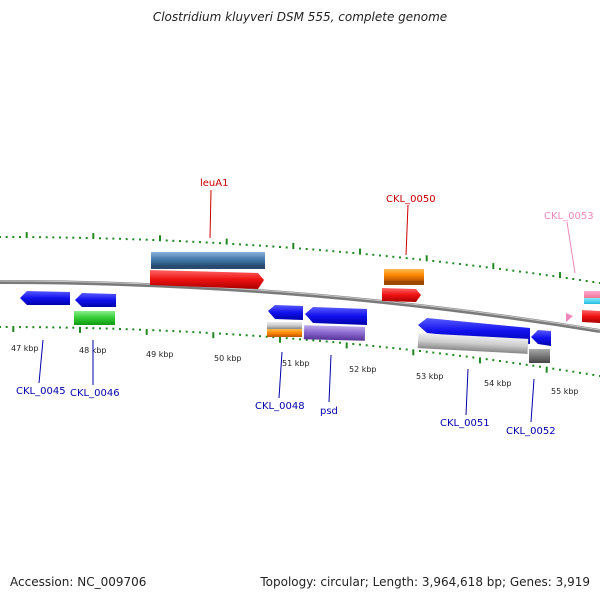  Describe the element at coordinates (41, 391) in the screenshot. I see `gene-label-ckl-0045: CKL_0045` at that location.